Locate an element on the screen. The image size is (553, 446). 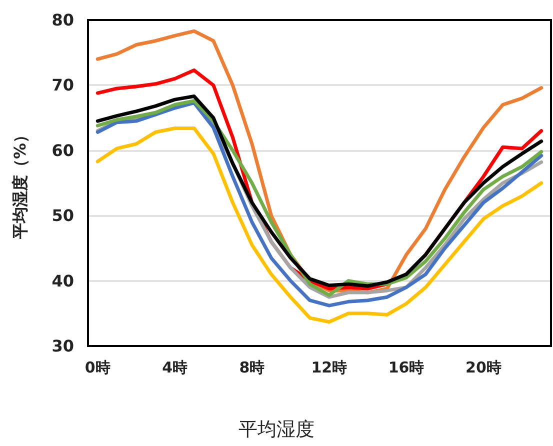
x-tick-label: 8時 is located at coordinates (252, 367).